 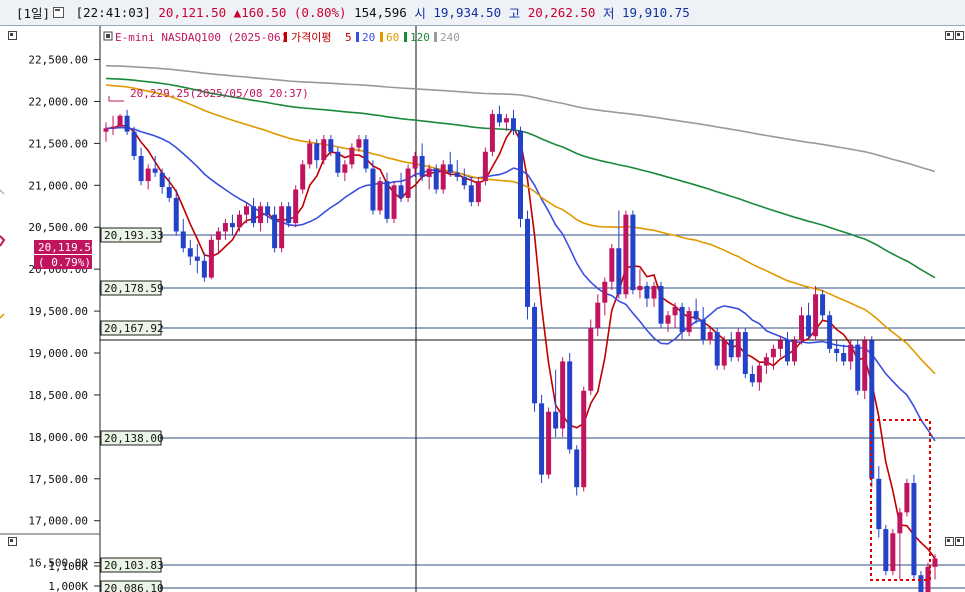 What do you see at coordinates (134, 328) in the screenshot?
I see `level-label: 20,167.92` at bounding box center [134, 328].